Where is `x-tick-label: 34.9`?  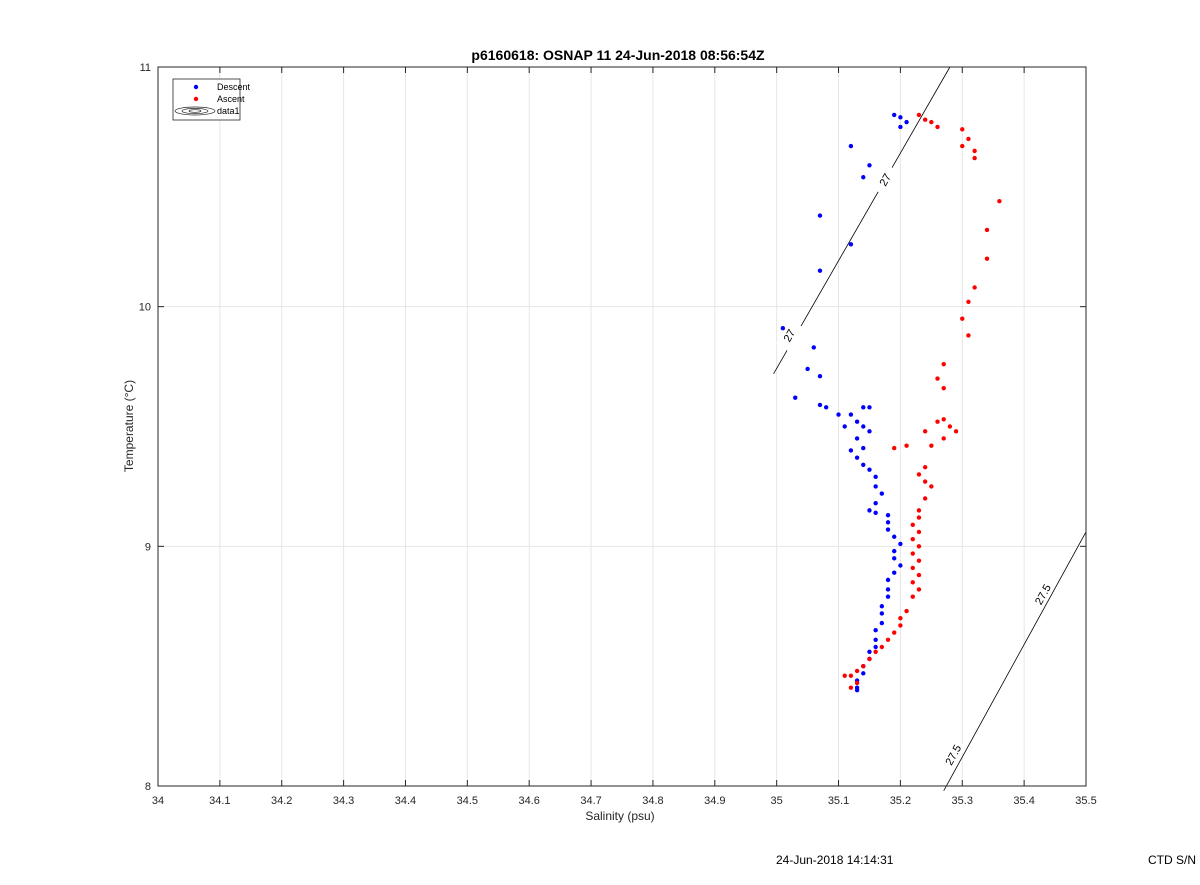 x-tick-label: 34.9 is located at coordinates (714, 801).